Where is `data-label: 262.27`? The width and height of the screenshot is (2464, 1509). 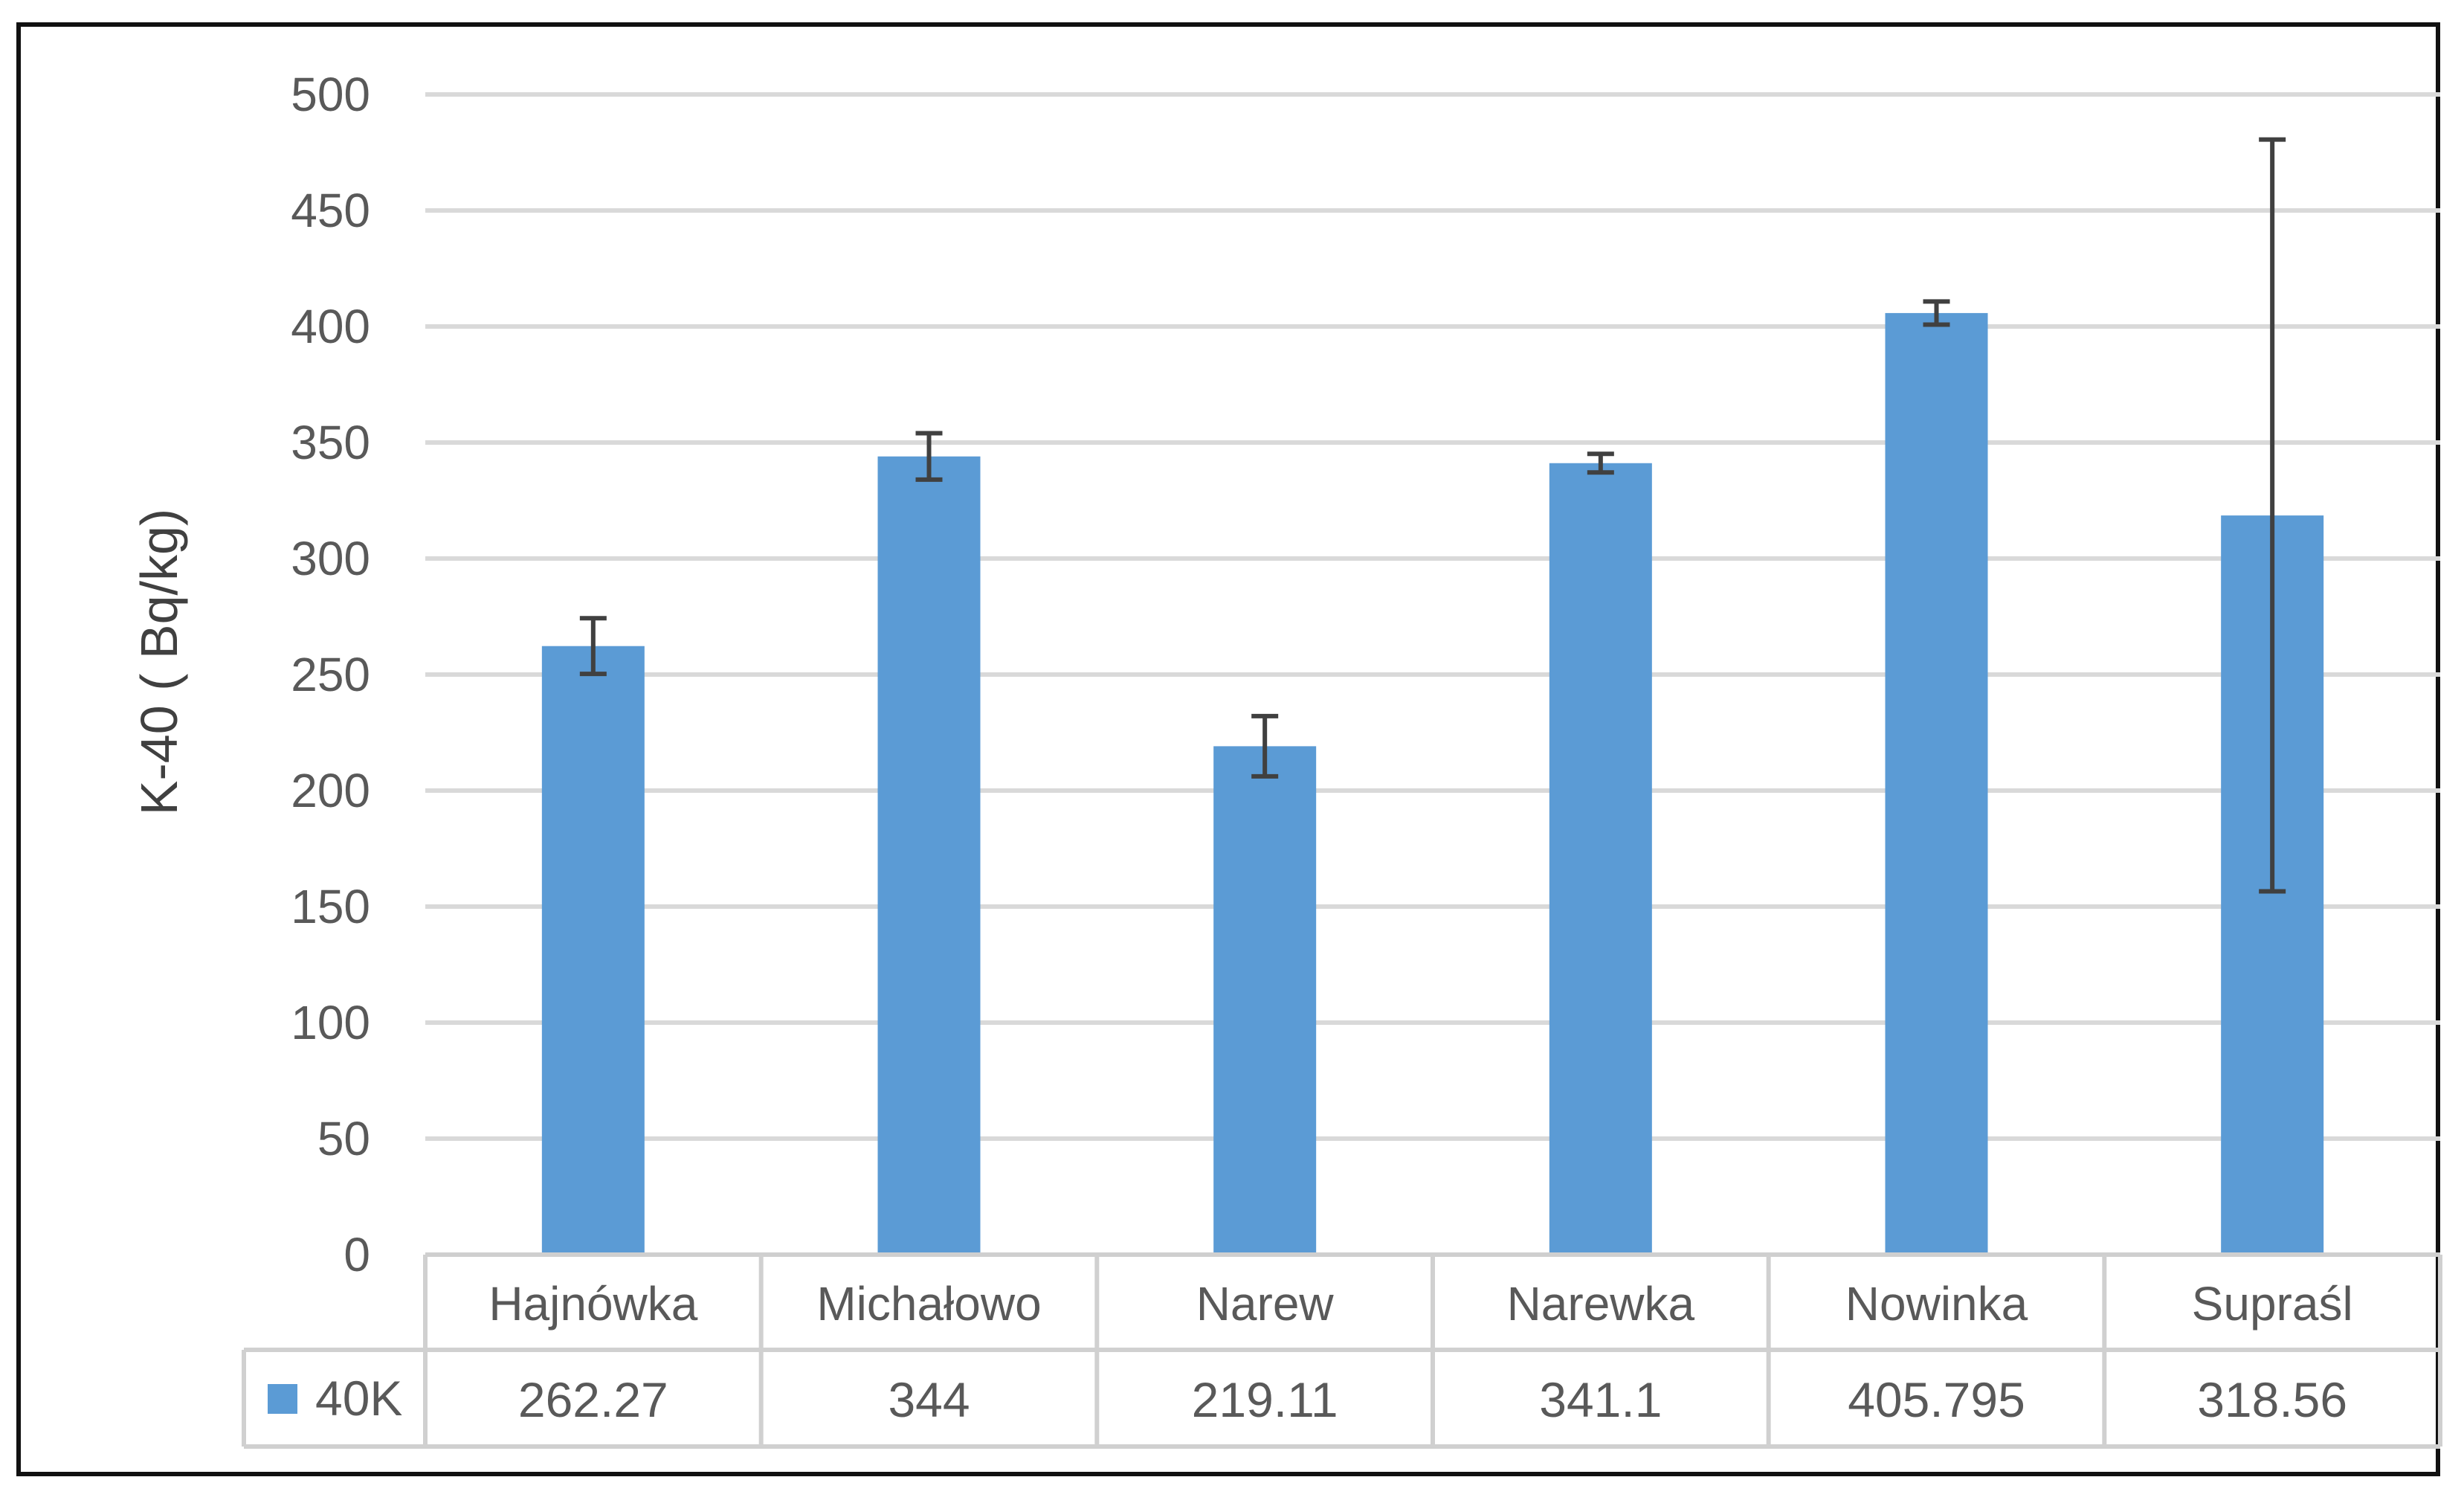
data-label: 262.27 is located at coordinates (593, 1399).